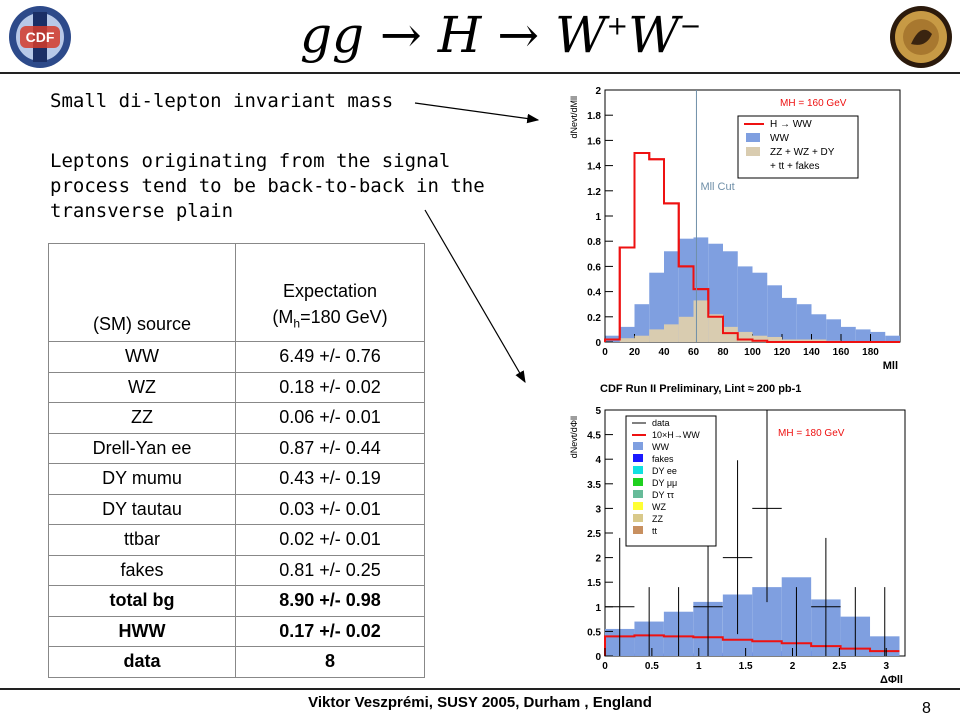 The width and height of the screenshot is (960, 720). Describe the element at coordinates (752, 645) in the screenshot. I see `line-10-h-ww` at that location.